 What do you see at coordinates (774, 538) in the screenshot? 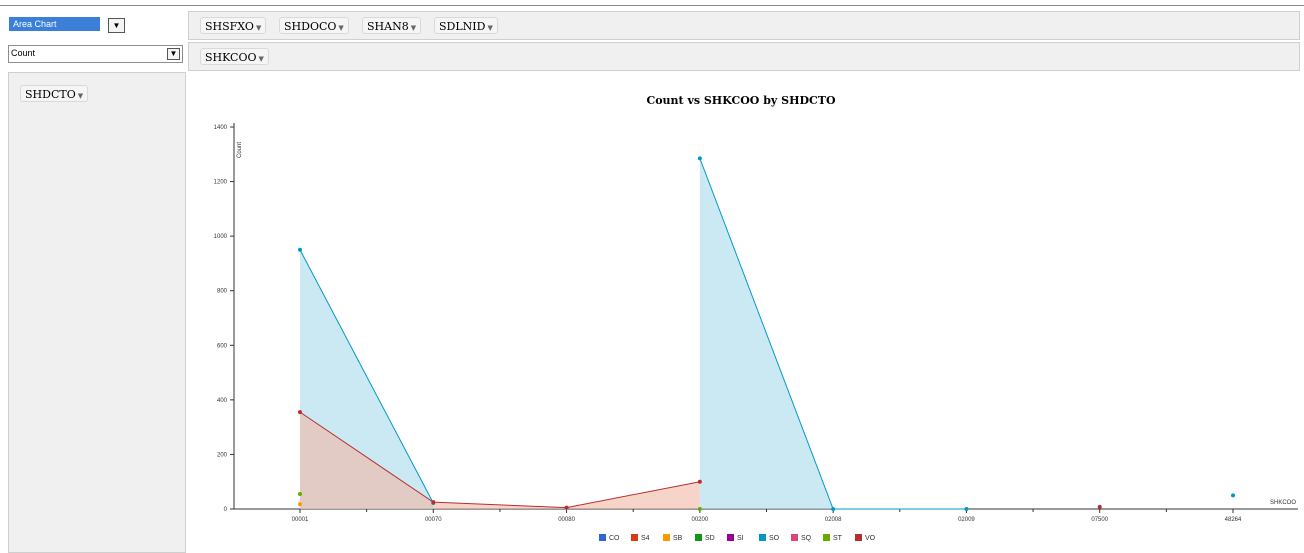
I see `legend-label-so: SO` at bounding box center [774, 538].